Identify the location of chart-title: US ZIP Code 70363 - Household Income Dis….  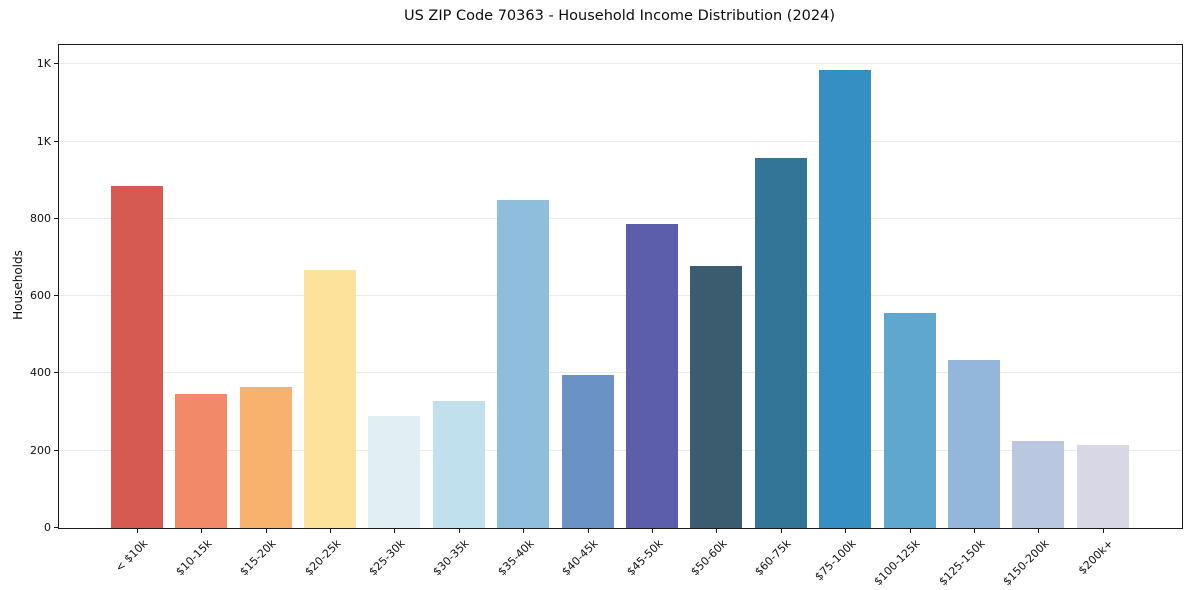
(619, 16).